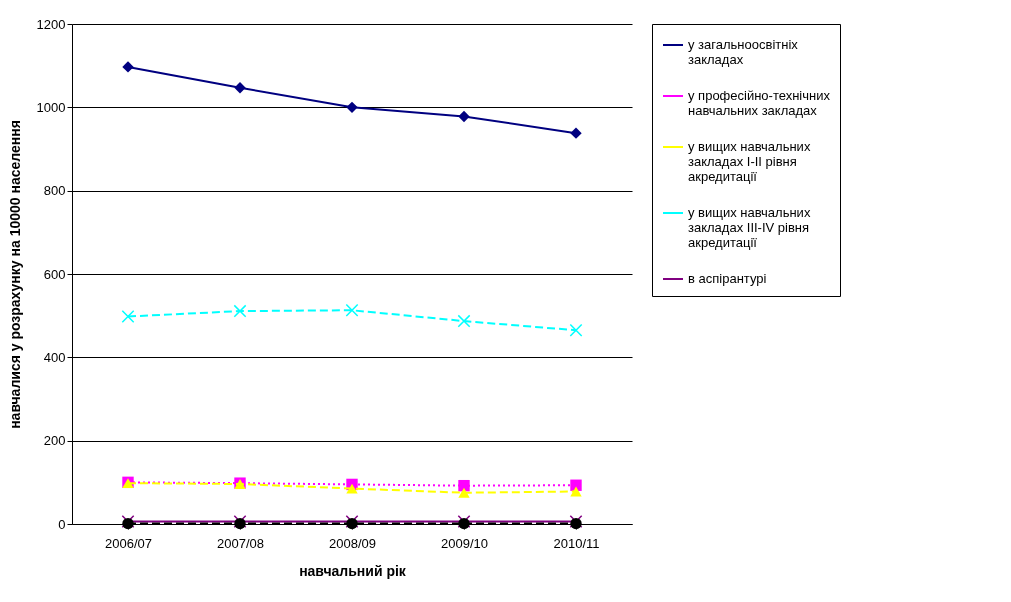 The height and width of the screenshot is (602, 1011). Describe the element at coordinates (352, 543) in the screenshot. I see `x-tick-label: 2008/09` at that location.